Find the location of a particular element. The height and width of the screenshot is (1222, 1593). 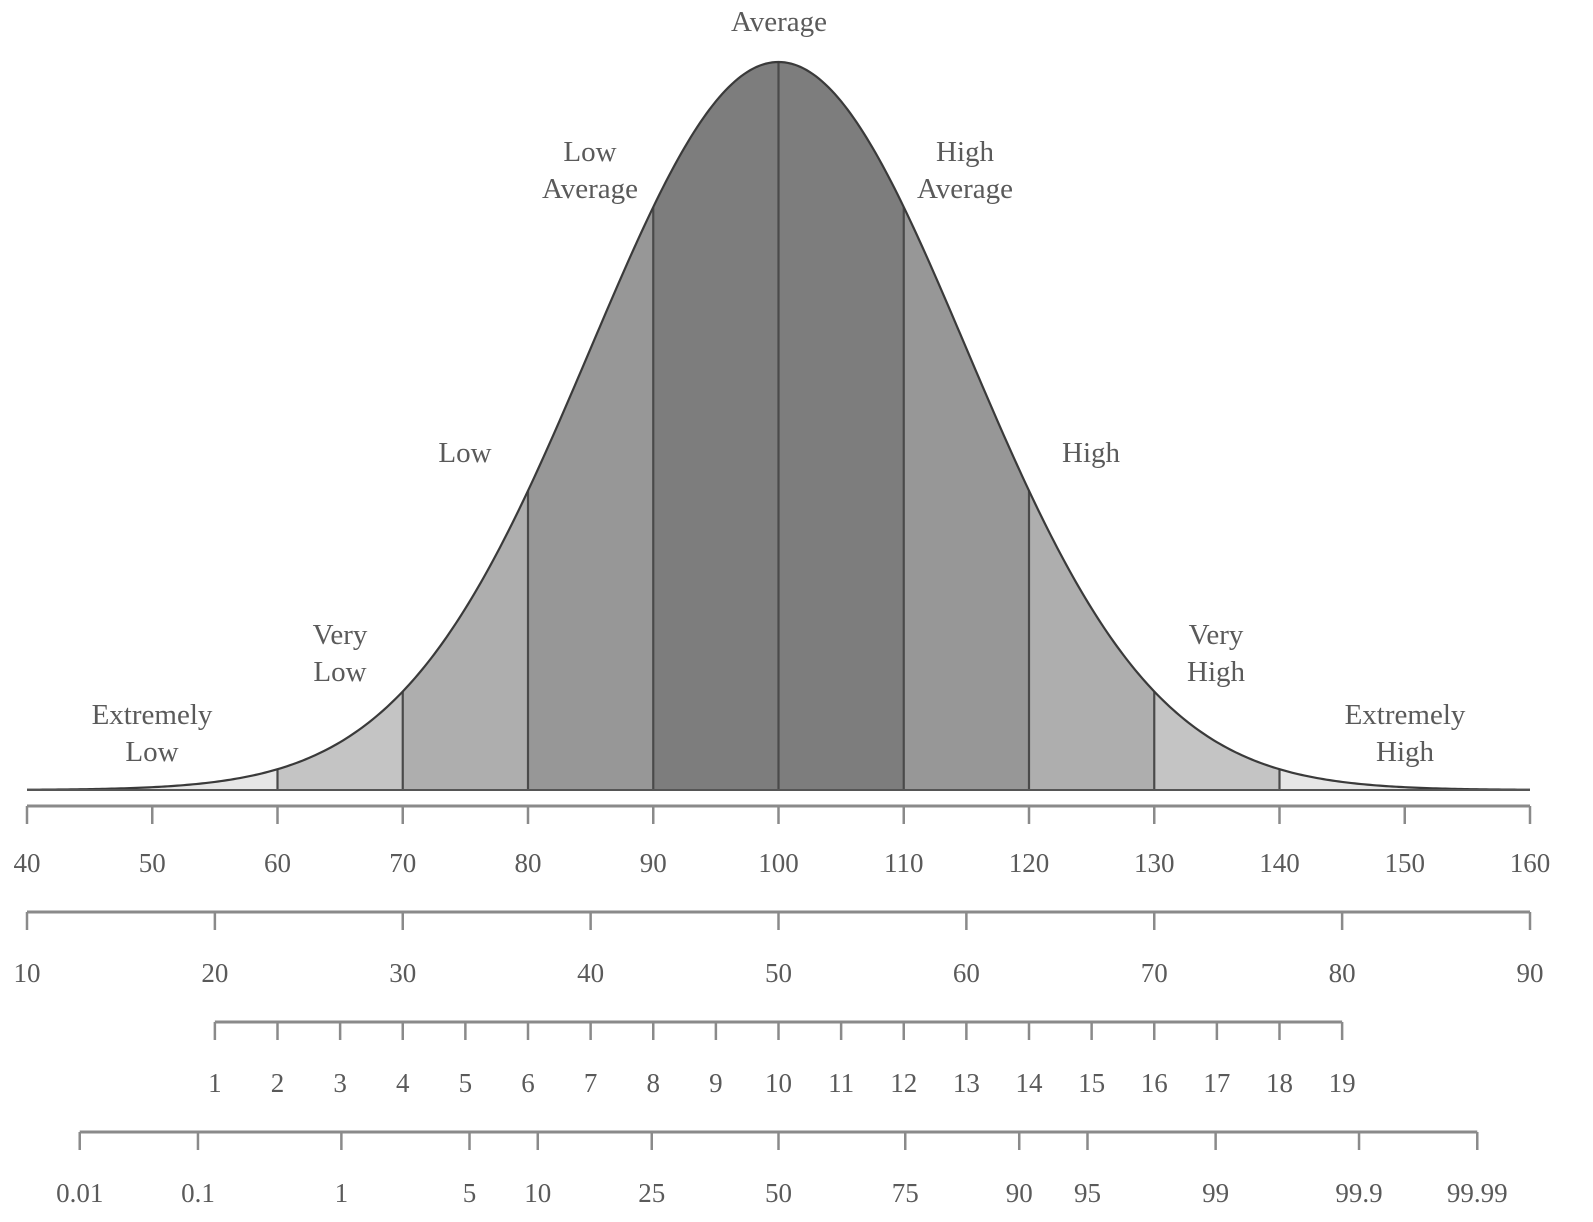

tick-label: 30 is located at coordinates (402, 973).